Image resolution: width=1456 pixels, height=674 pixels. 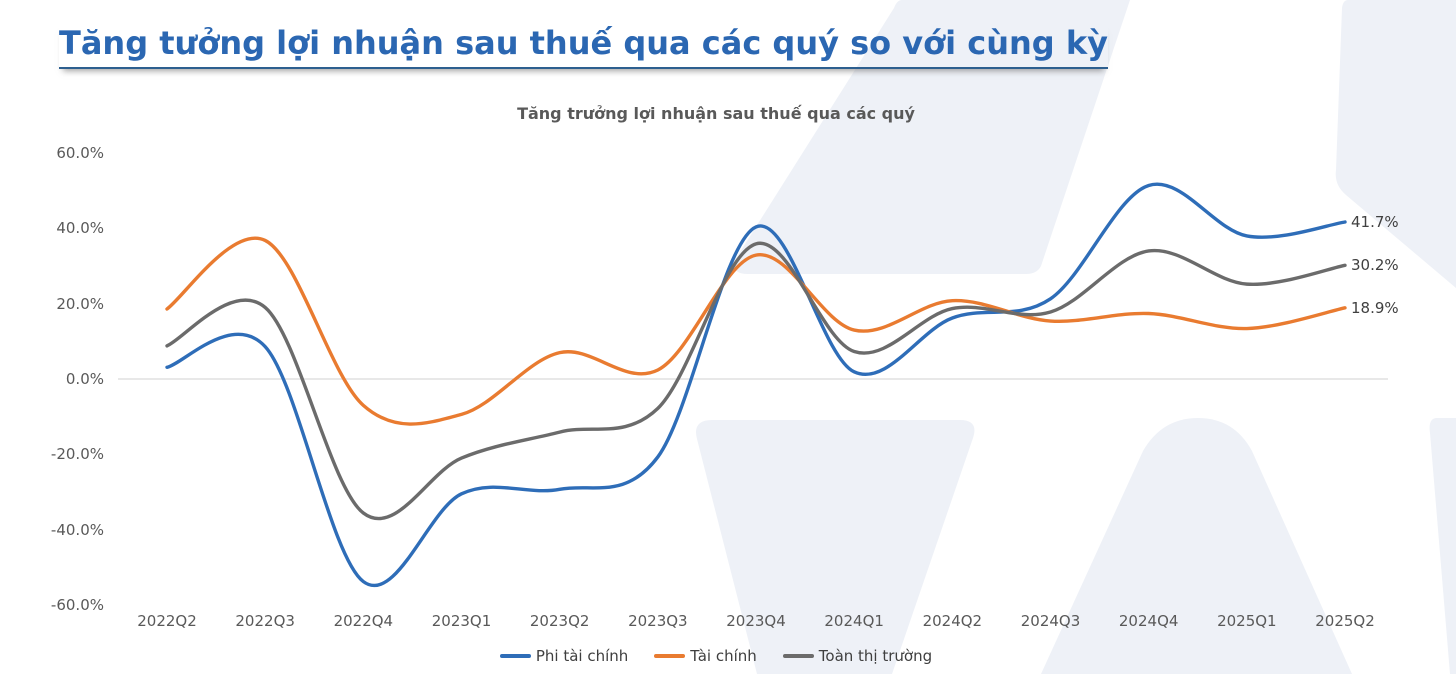 What do you see at coordinates (77, 454) in the screenshot?
I see `y-axis-tick-label: -20.0%` at bounding box center [77, 454].